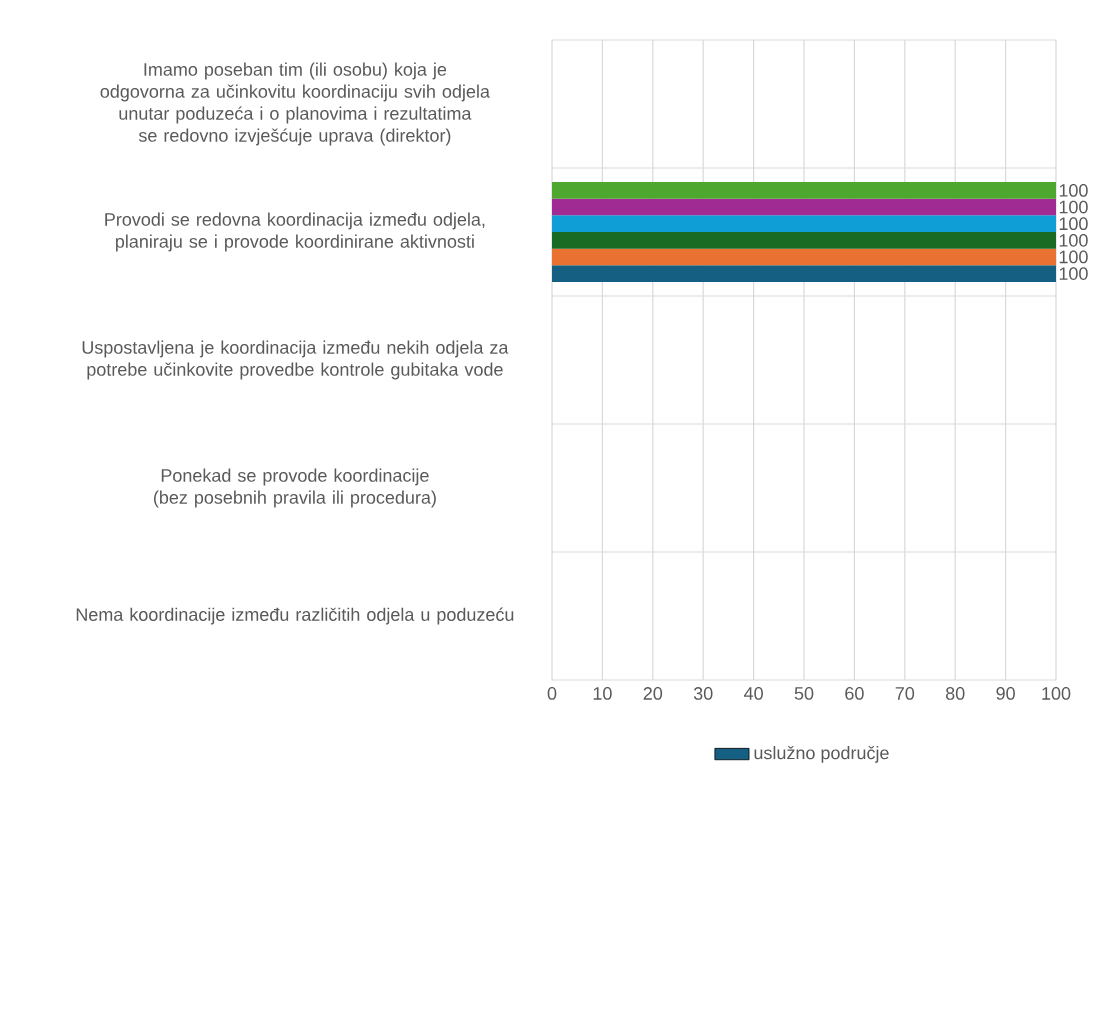 Image resolution: width=1108 pixels, height=1014 pixels. I want to click on legend-label: uslužno područje, so click(821, 754).